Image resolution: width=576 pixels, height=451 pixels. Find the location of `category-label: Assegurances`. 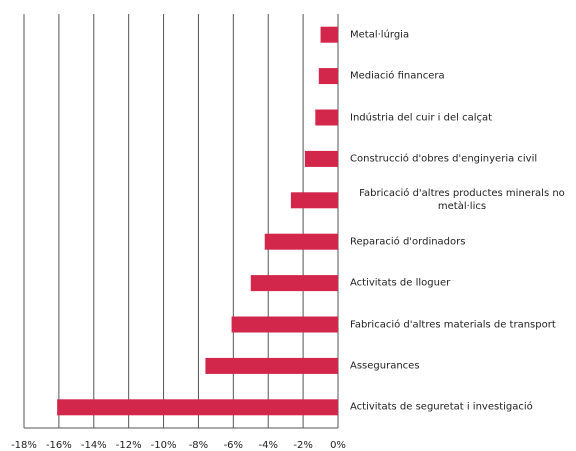

category-label: Assegurances is located at coordinates (385, 366).